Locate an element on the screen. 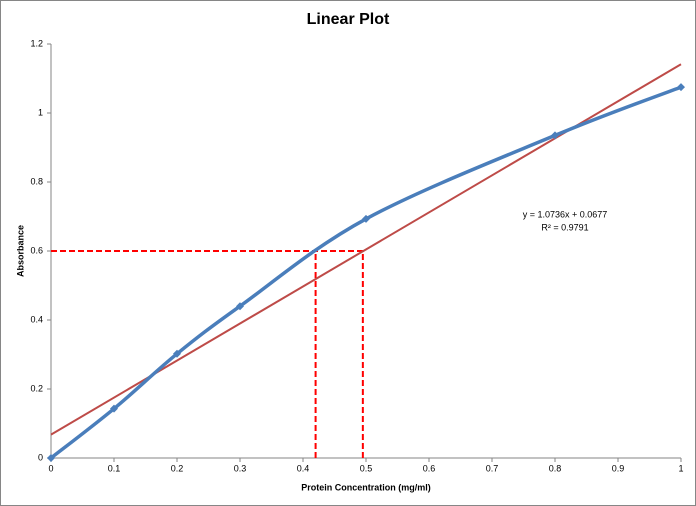 This screenshot has height=506, width=696. y-tick-label: 0.2 is located at coordinates (36, 388).